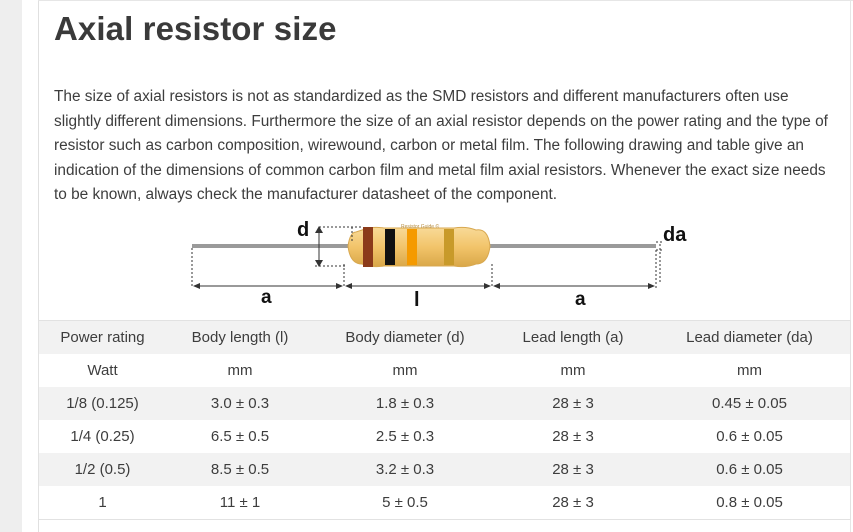 Image resolution: width=853 pixels, height=532 pixels. What do you see at coordinates (496, 286) in the screenshot?
I see `dimension-a-right-arrow-l` at bounding box center [496, 286].